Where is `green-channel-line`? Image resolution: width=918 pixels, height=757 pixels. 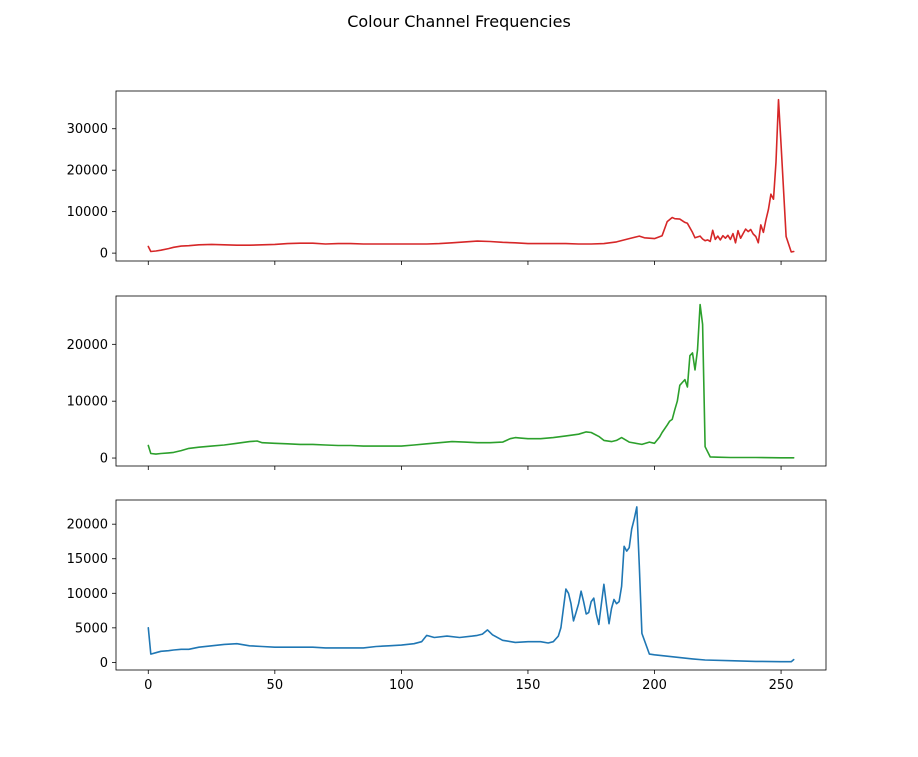
green-channel-line is located at coordinates (471, 381).